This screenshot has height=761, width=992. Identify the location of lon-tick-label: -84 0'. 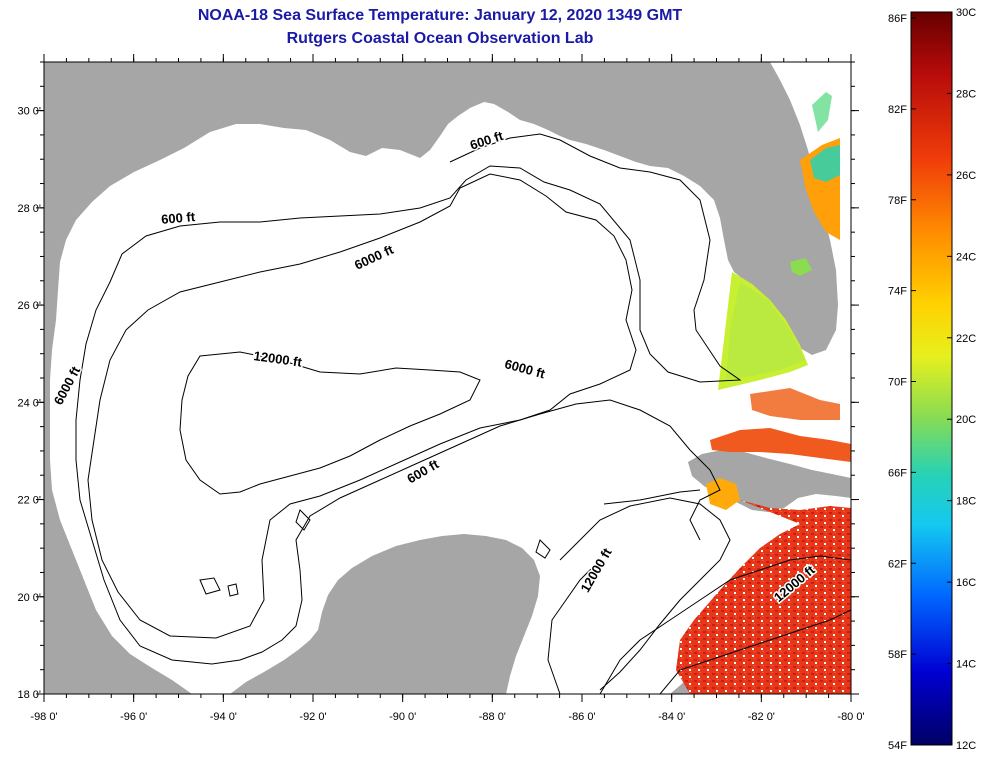
(671, 717).